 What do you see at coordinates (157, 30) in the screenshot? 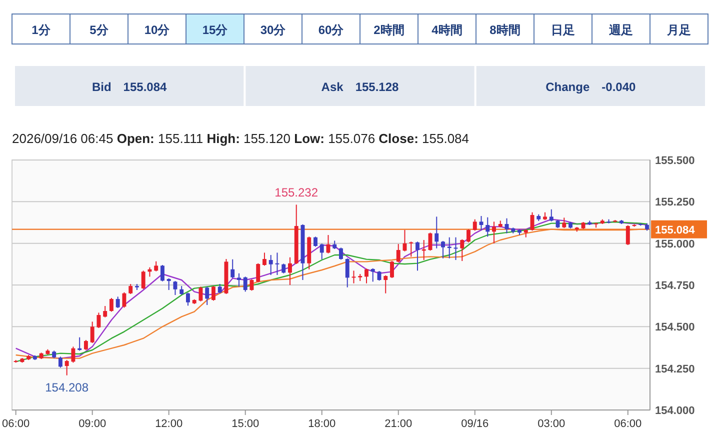
I see `text: 10分` at bounding box center [157, 30].